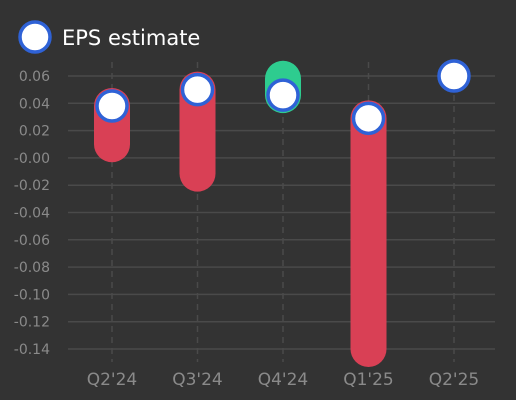 This screenshot has width=516, height=400. Describe the element at coordinates (368, 233) in the screenshot. I see `range-bar` at that location.